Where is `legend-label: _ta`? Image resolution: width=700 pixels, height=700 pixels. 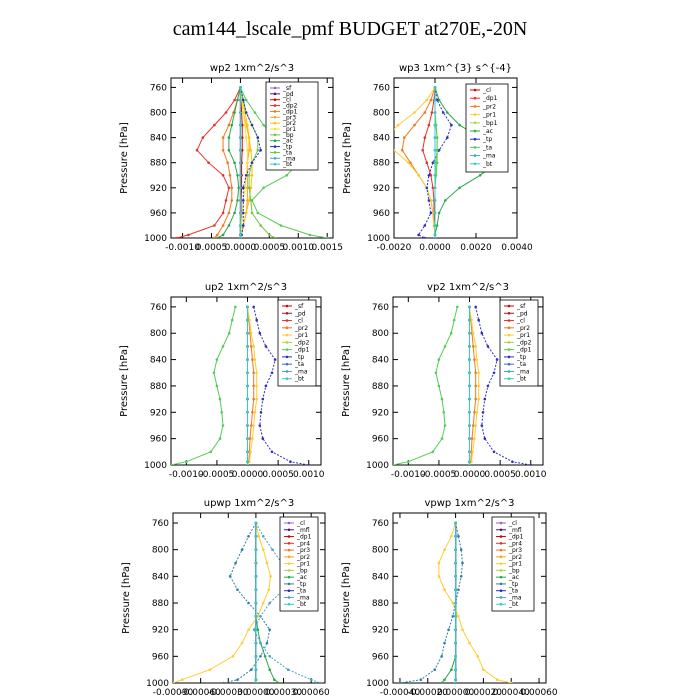 legend-label: _ta is located at coordinates (287, 152).